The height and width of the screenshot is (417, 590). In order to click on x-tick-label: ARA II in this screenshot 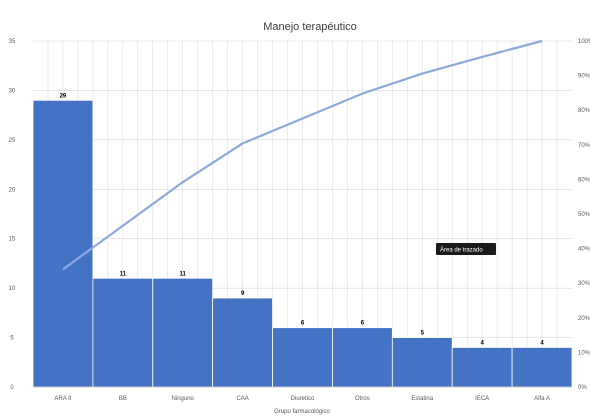, I will do `click(62, 399)`.